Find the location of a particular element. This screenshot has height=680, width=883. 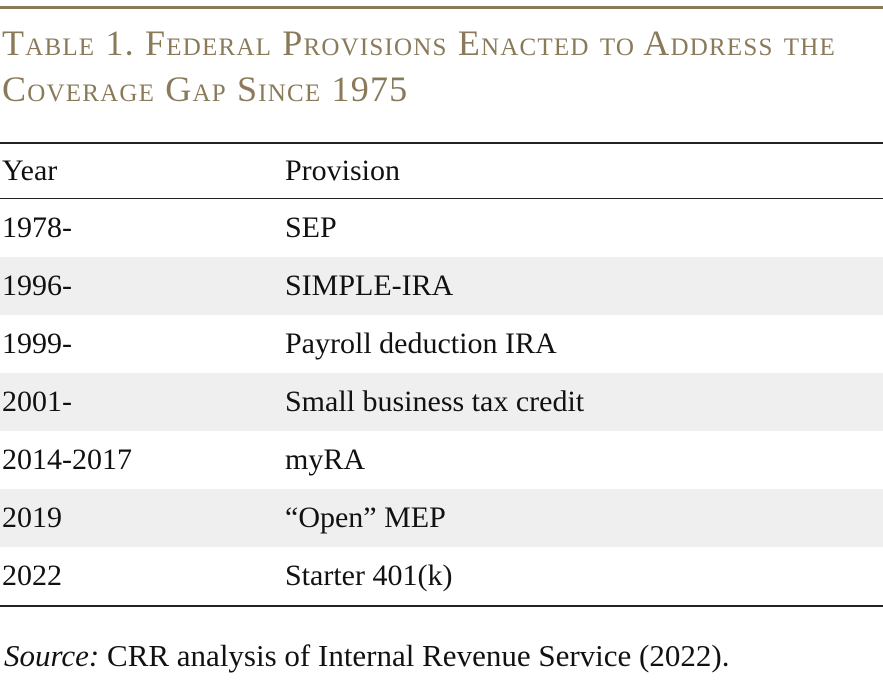

provision-cell: Starter 401(k) is located at coordinates (369, 575).